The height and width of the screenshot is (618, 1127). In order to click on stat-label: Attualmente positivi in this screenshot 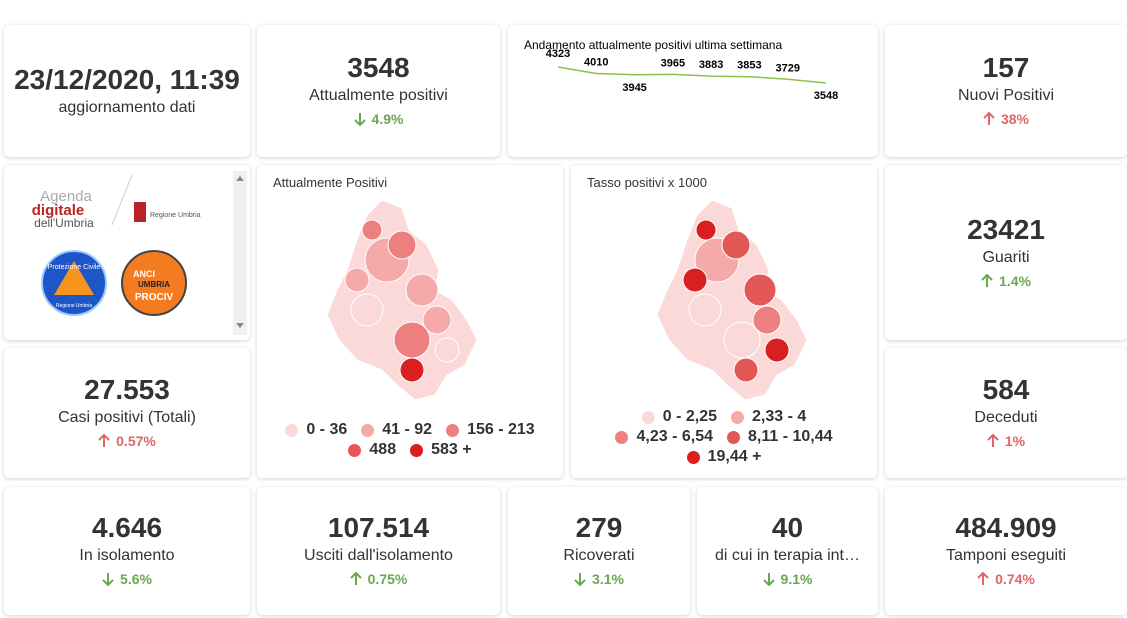, I will do `click(378, 95)`.